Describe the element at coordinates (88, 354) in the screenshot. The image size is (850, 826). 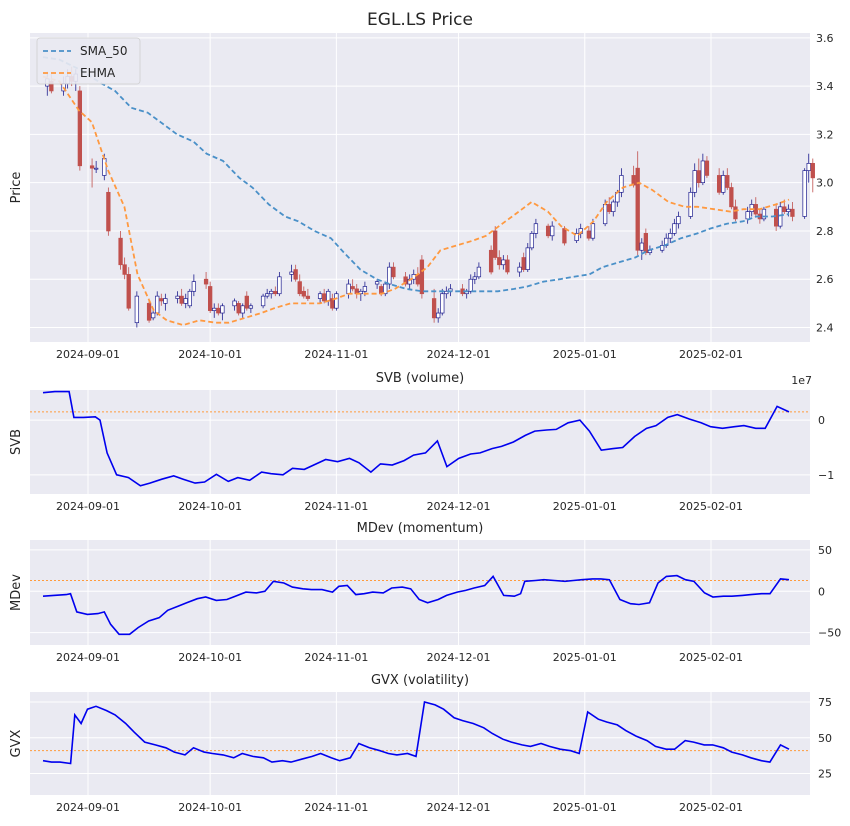
I see `price-x-tick-label: 2024-09-01` at that location.